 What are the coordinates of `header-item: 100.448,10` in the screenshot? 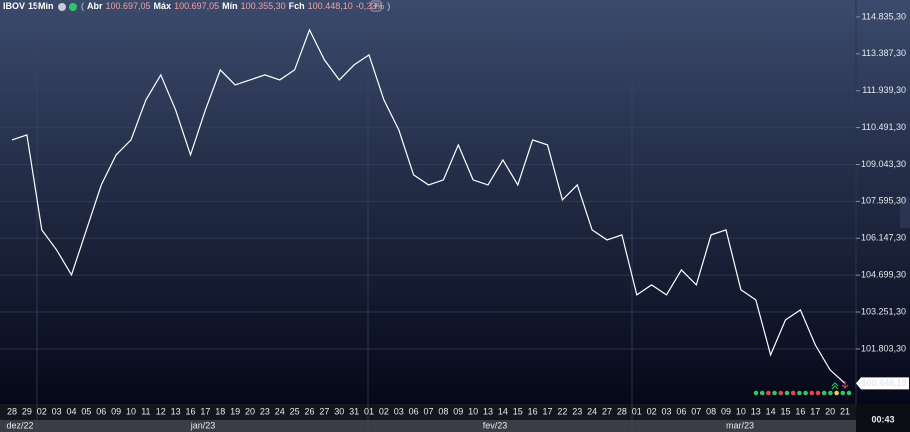 It's located at (330, 6).